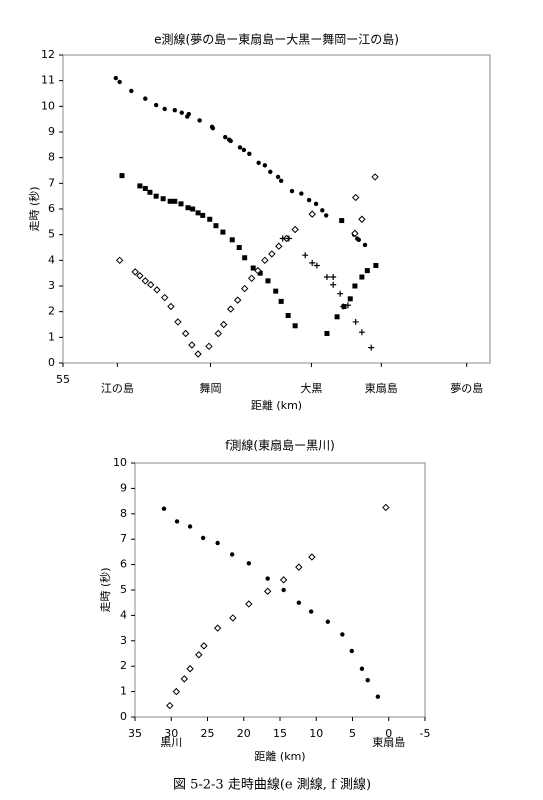 This screenshot has width=543, height=800. What do you see at coordinates (123, 589) in the screenshot?
I see `y-tick-label: 5` at bounding box center [123, 589].